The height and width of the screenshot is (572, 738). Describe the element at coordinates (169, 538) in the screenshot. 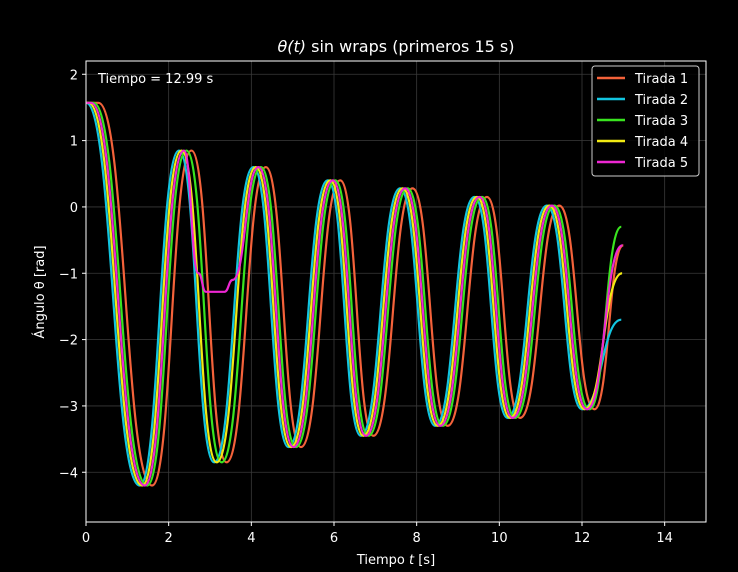

I see `x-tick-label: 2` at that location.